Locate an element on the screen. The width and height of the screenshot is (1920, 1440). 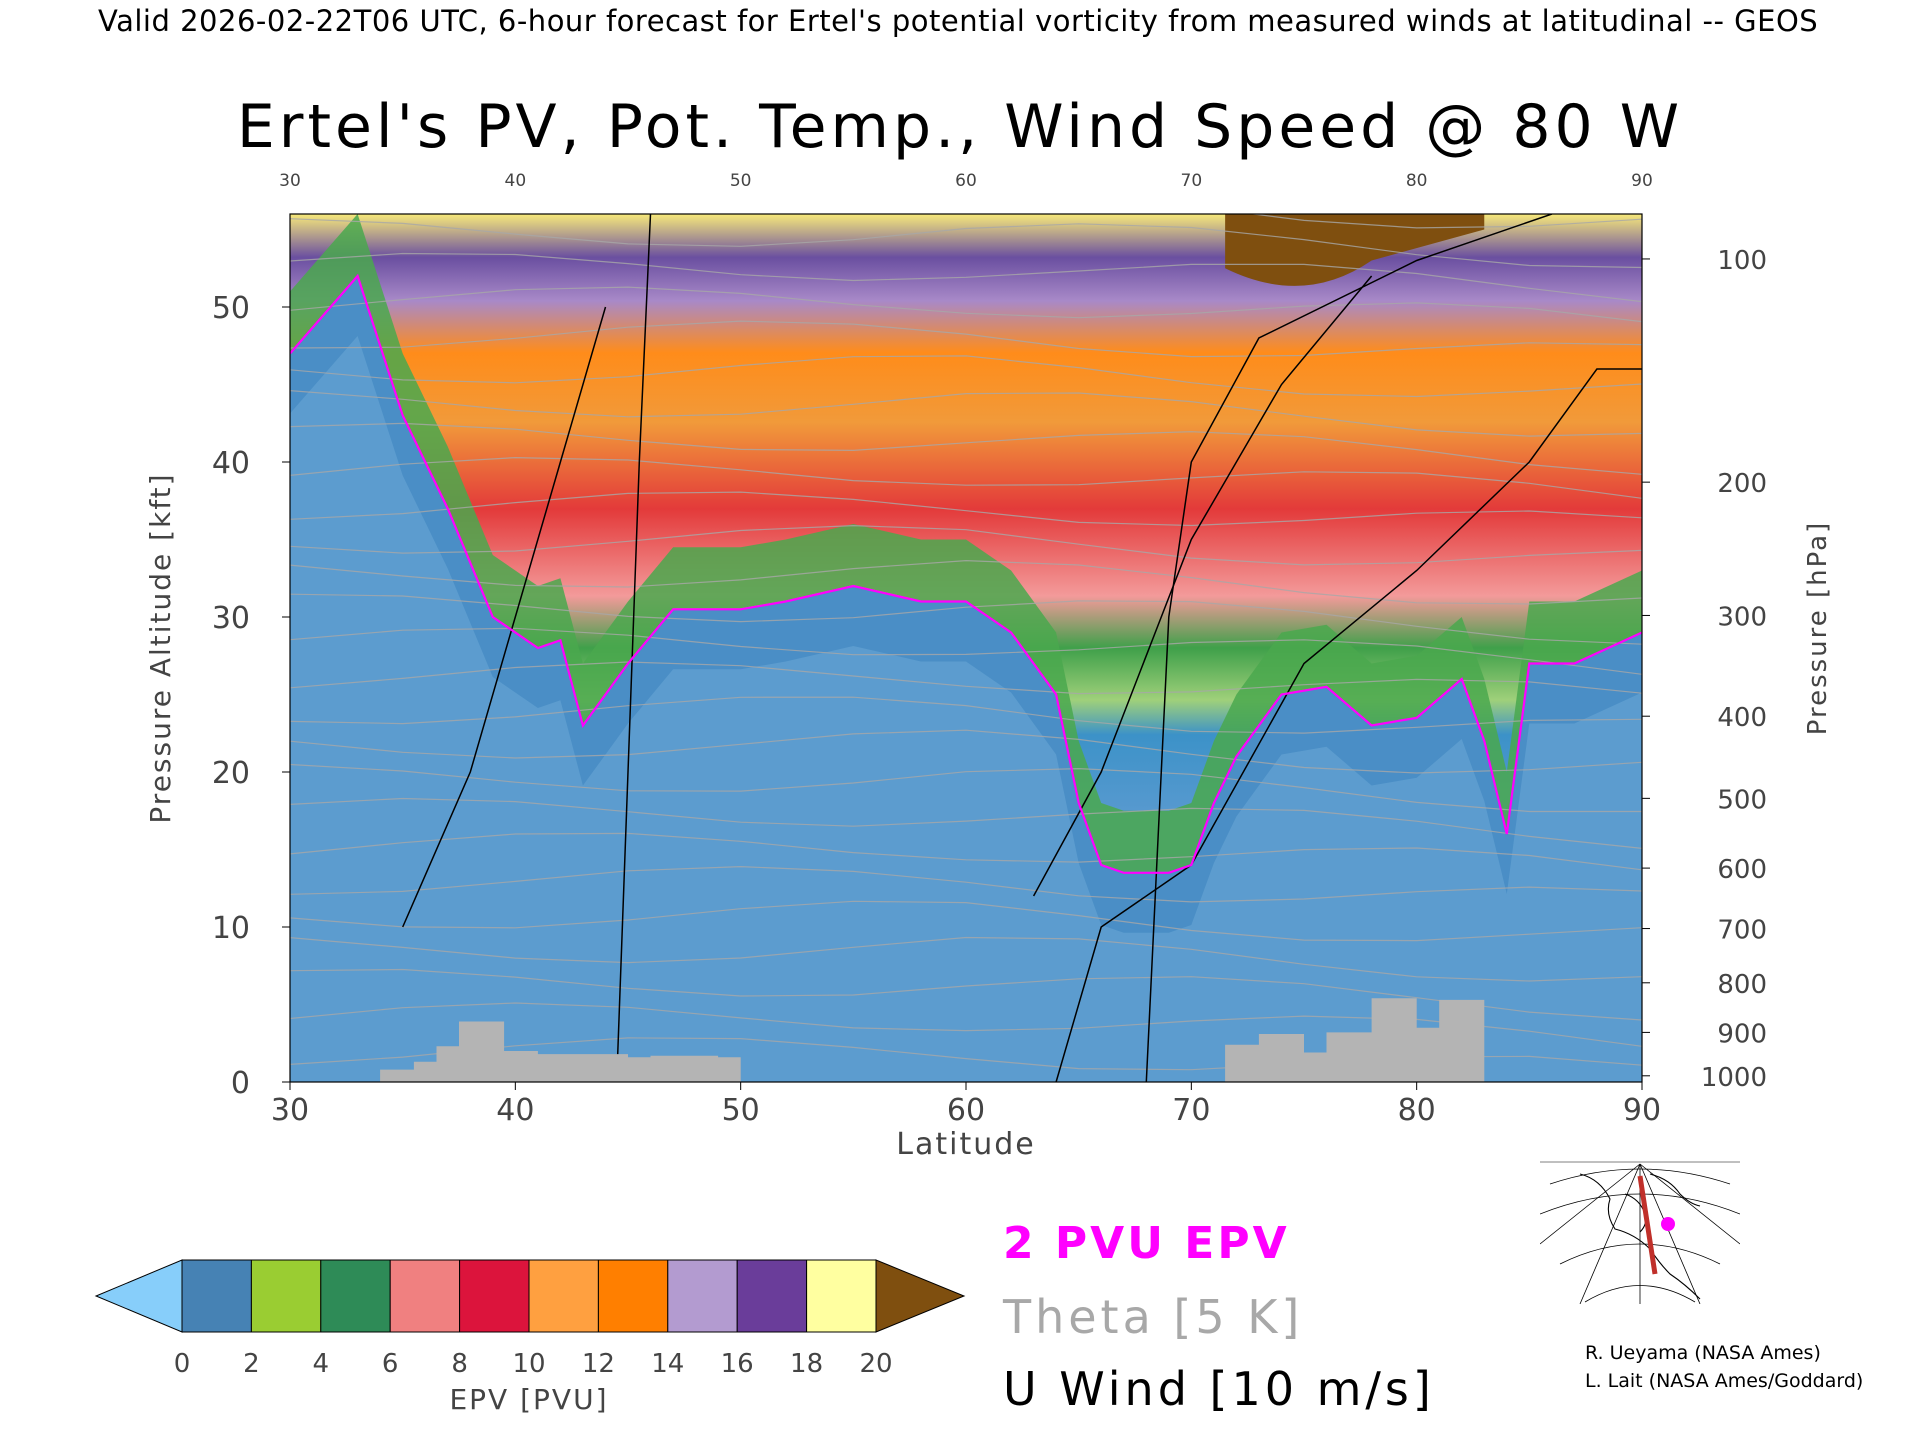
x-tick-label: 80 is located at coordinates (1417, 1110).